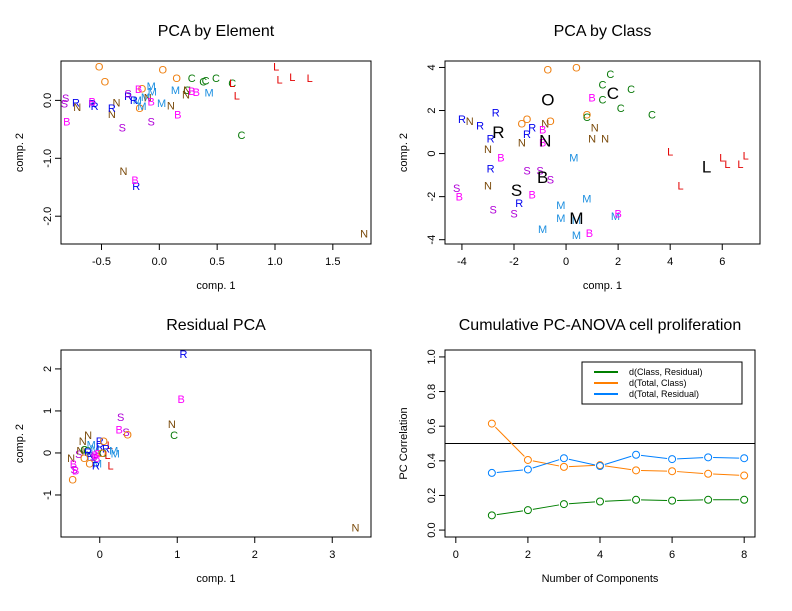  Describe the element at coordinates (432, 154) in the screenshot. I see `y-tick-label: 0` at that location.